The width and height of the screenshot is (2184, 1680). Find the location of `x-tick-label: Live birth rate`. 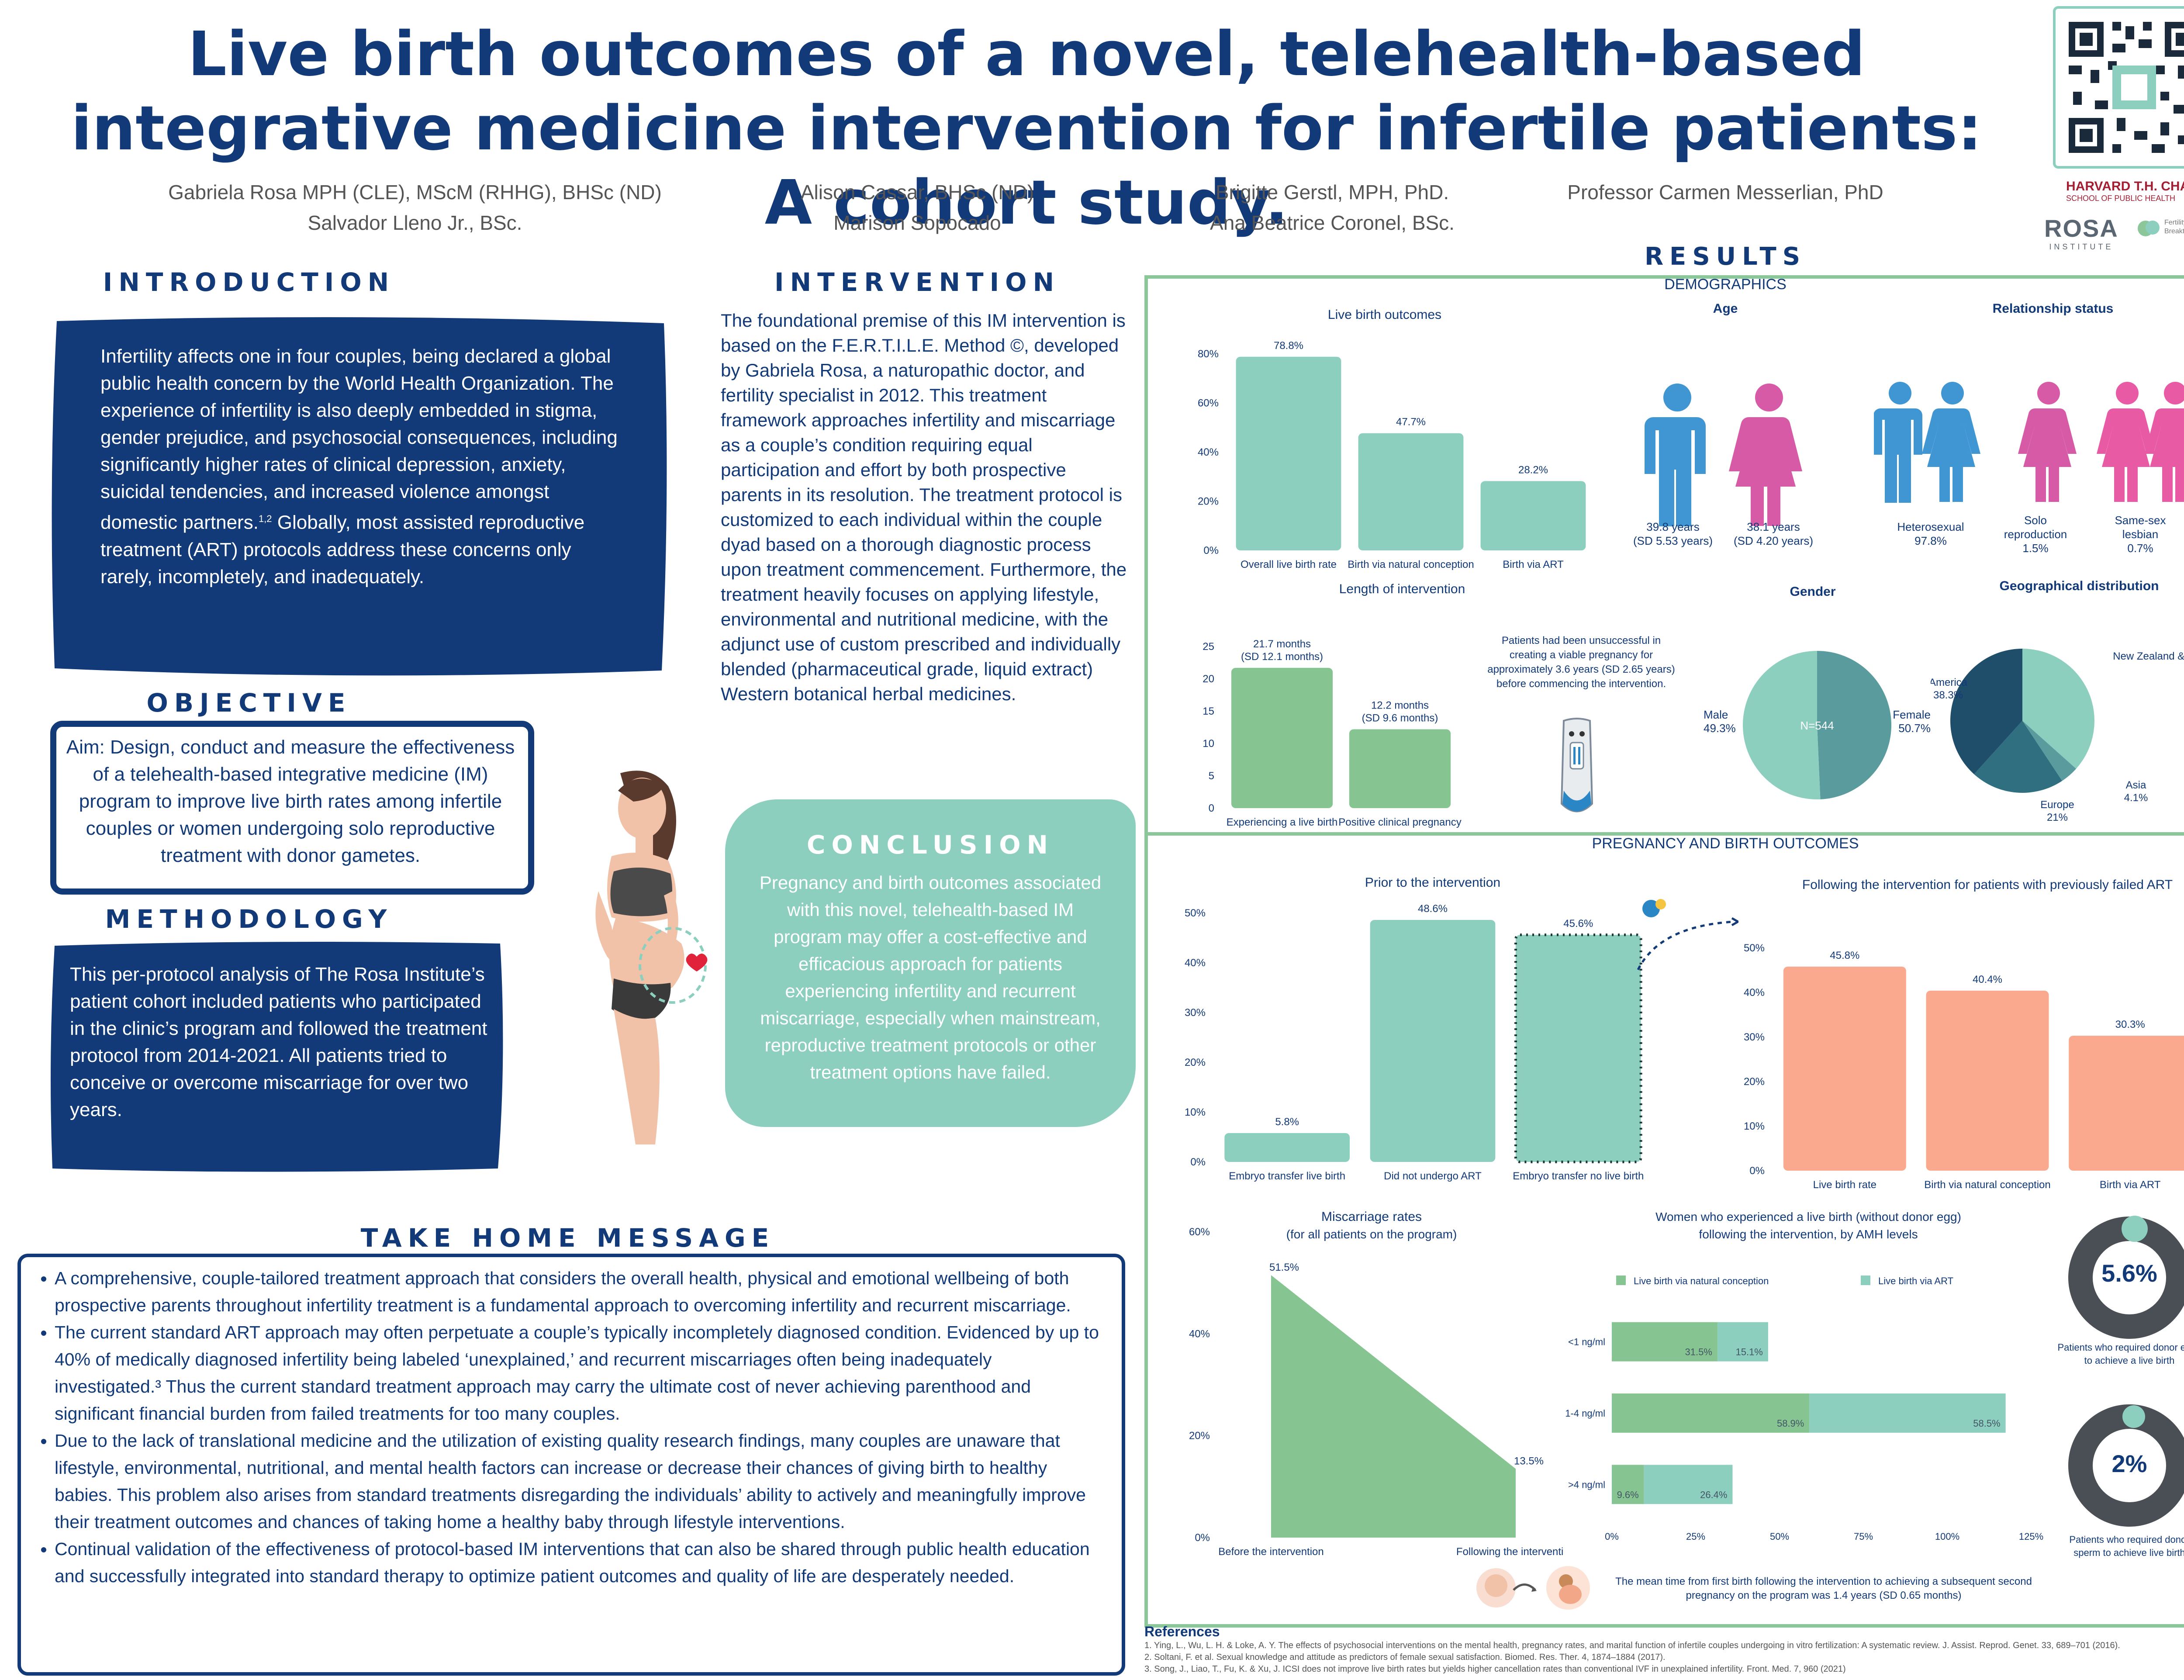

x-tick-label: Live birth rate is located at coordinates (1844, 1185).